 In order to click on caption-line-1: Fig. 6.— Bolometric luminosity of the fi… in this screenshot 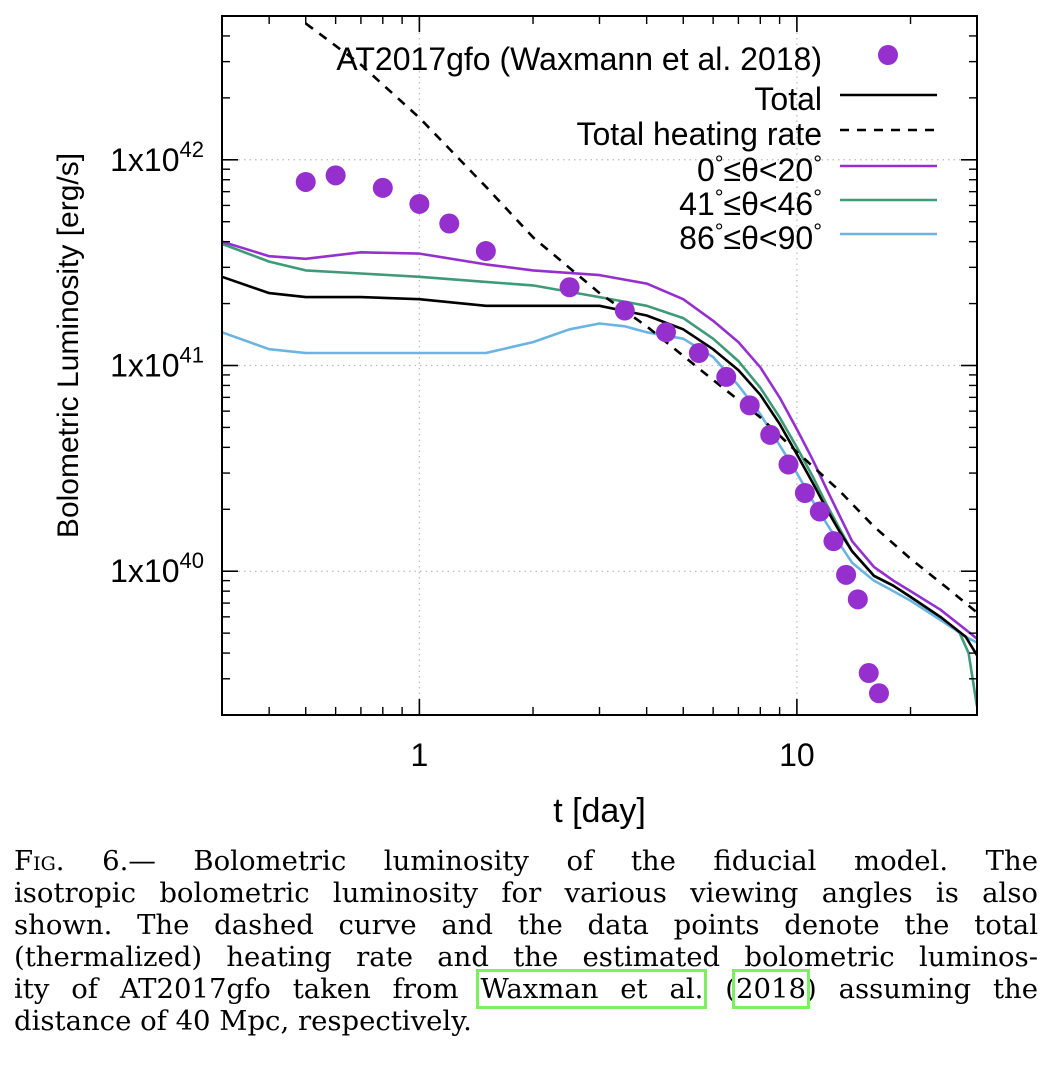, I will do `click(526, 861)`.